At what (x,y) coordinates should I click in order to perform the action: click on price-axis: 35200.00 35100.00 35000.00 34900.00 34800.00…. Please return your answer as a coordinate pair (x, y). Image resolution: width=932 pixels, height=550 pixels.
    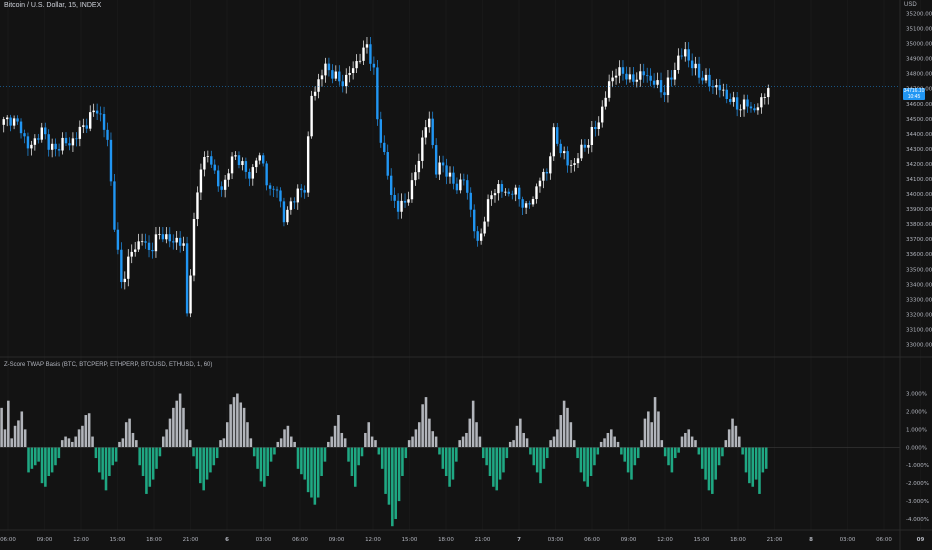
    Looking at the image, I should click on (919, 180).